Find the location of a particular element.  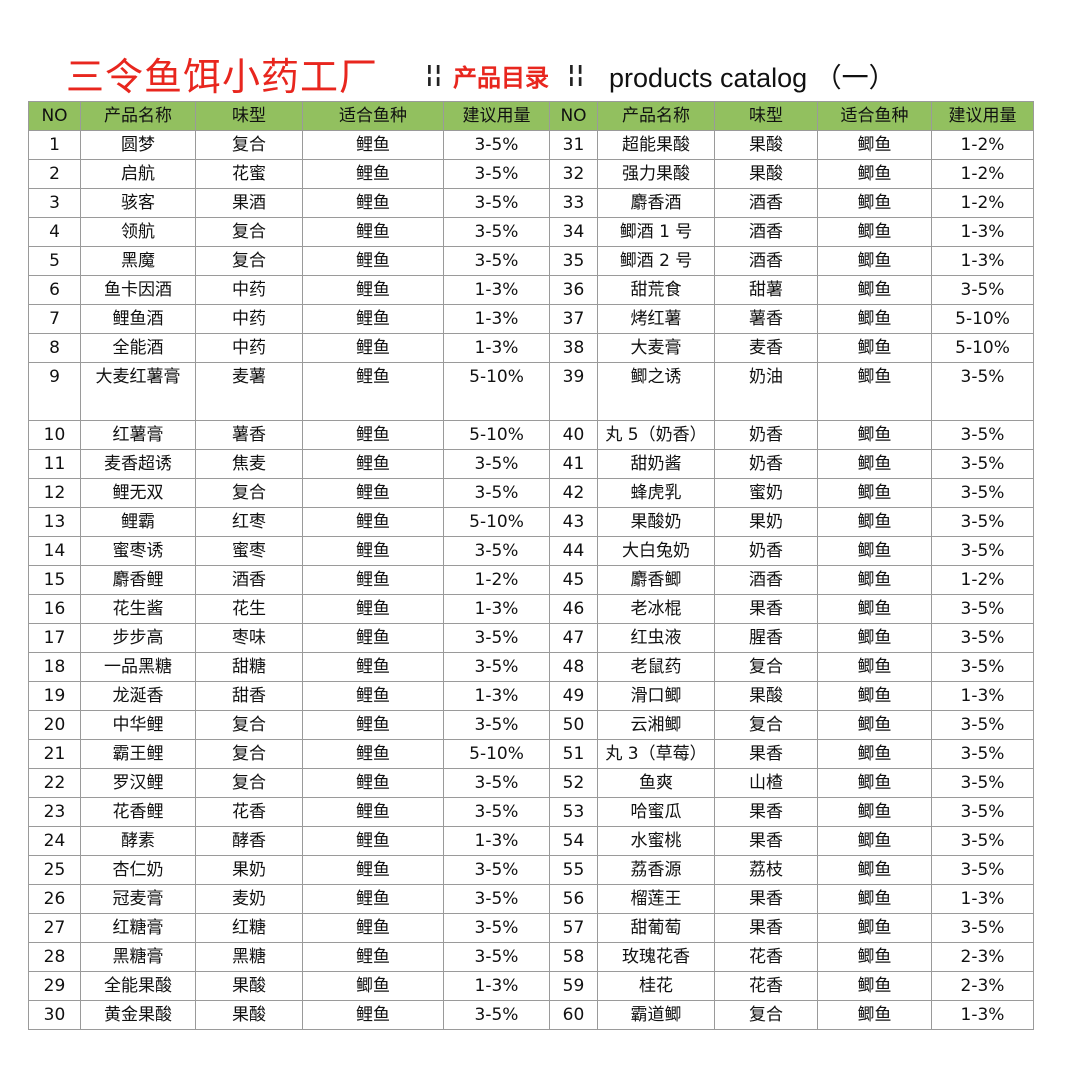

cell-product-name: 丸 3（草莓） is located at coordinates (656, 754).